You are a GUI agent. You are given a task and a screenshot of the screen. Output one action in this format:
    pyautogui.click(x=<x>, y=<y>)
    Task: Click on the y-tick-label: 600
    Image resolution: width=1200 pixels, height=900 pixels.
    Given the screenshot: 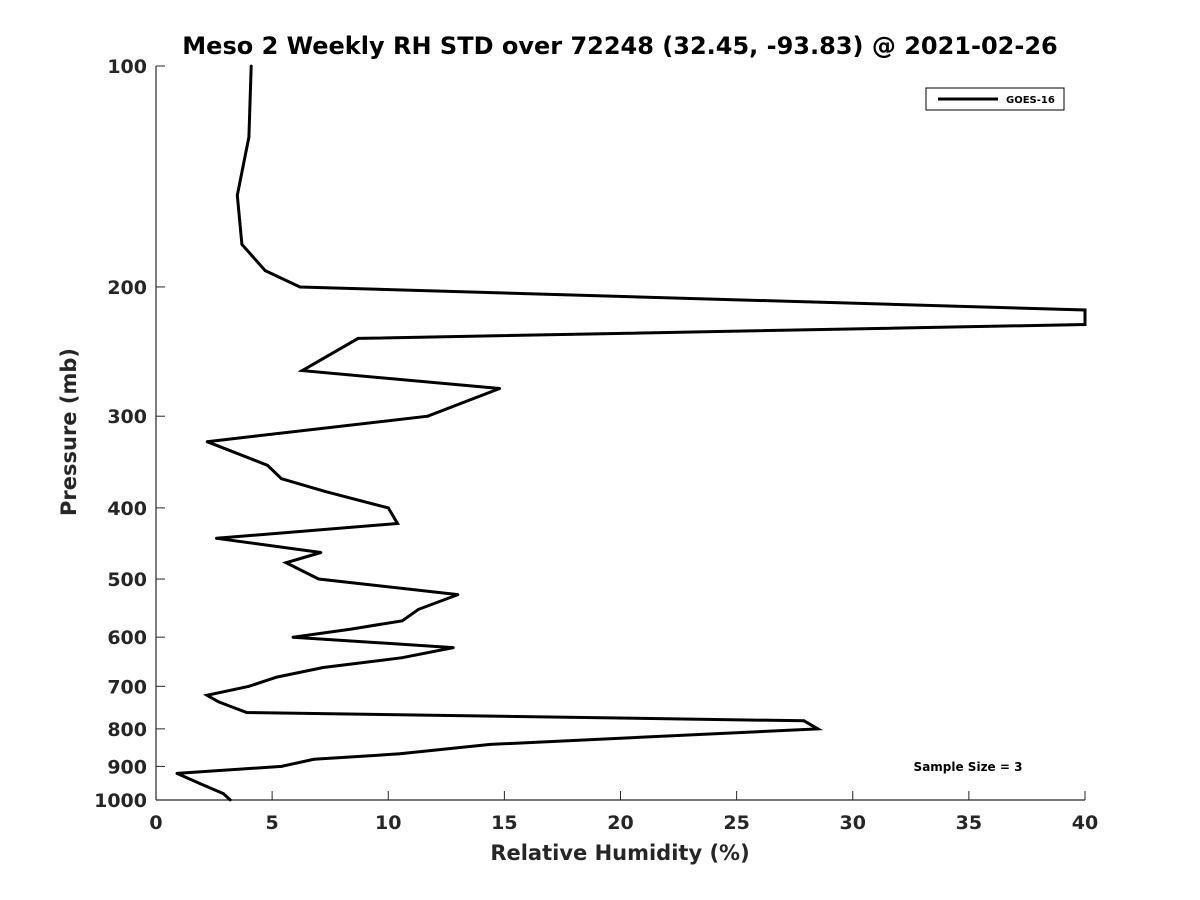 What is the action you would take?
    pyautogui.click(x=127, y=638)
    